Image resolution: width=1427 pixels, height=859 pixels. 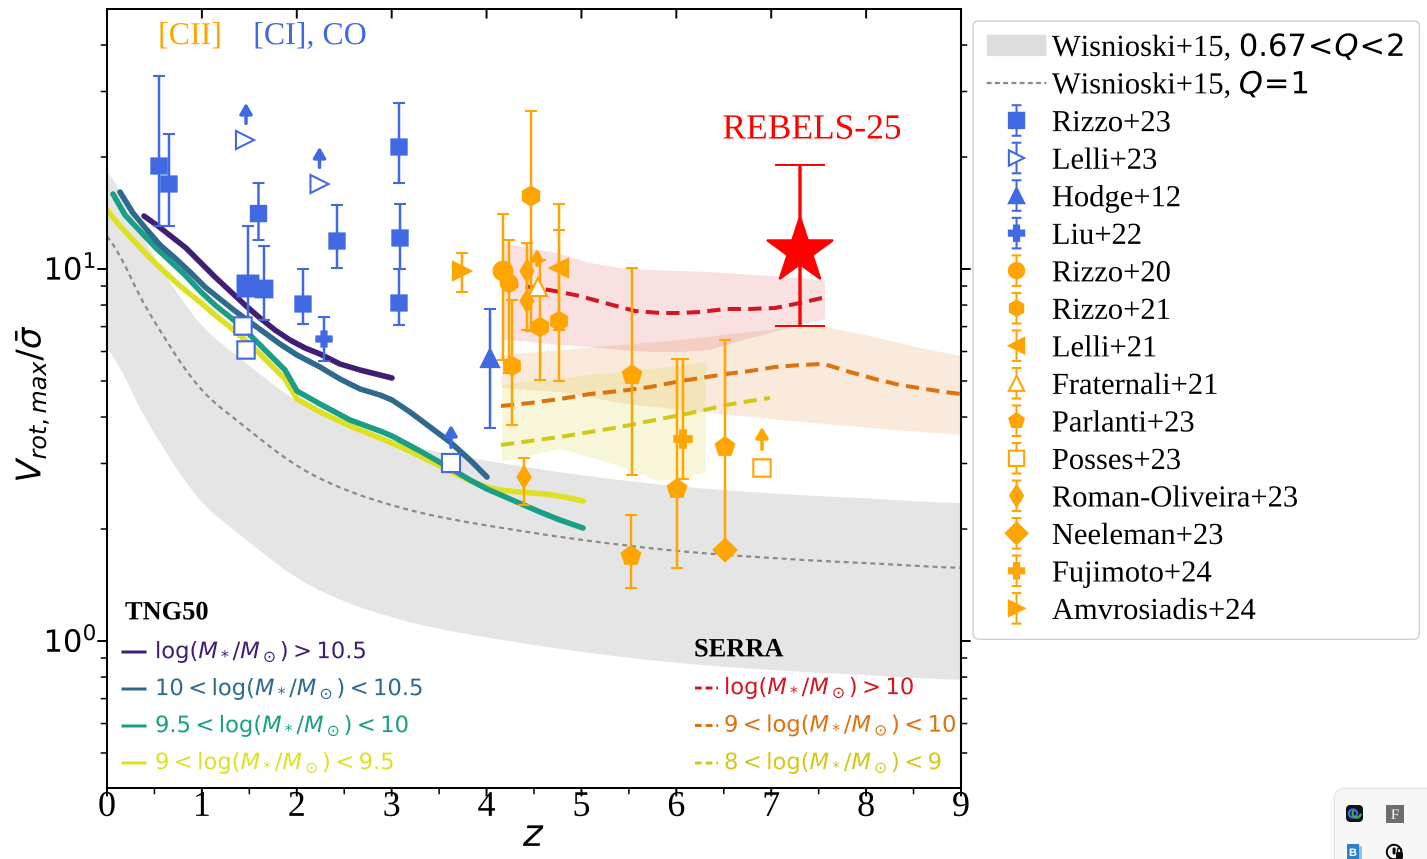 What do you see at coordinates (1353, 853) in the screenshot?
I see `svg-text: B` at bounding box center [1353, 853].